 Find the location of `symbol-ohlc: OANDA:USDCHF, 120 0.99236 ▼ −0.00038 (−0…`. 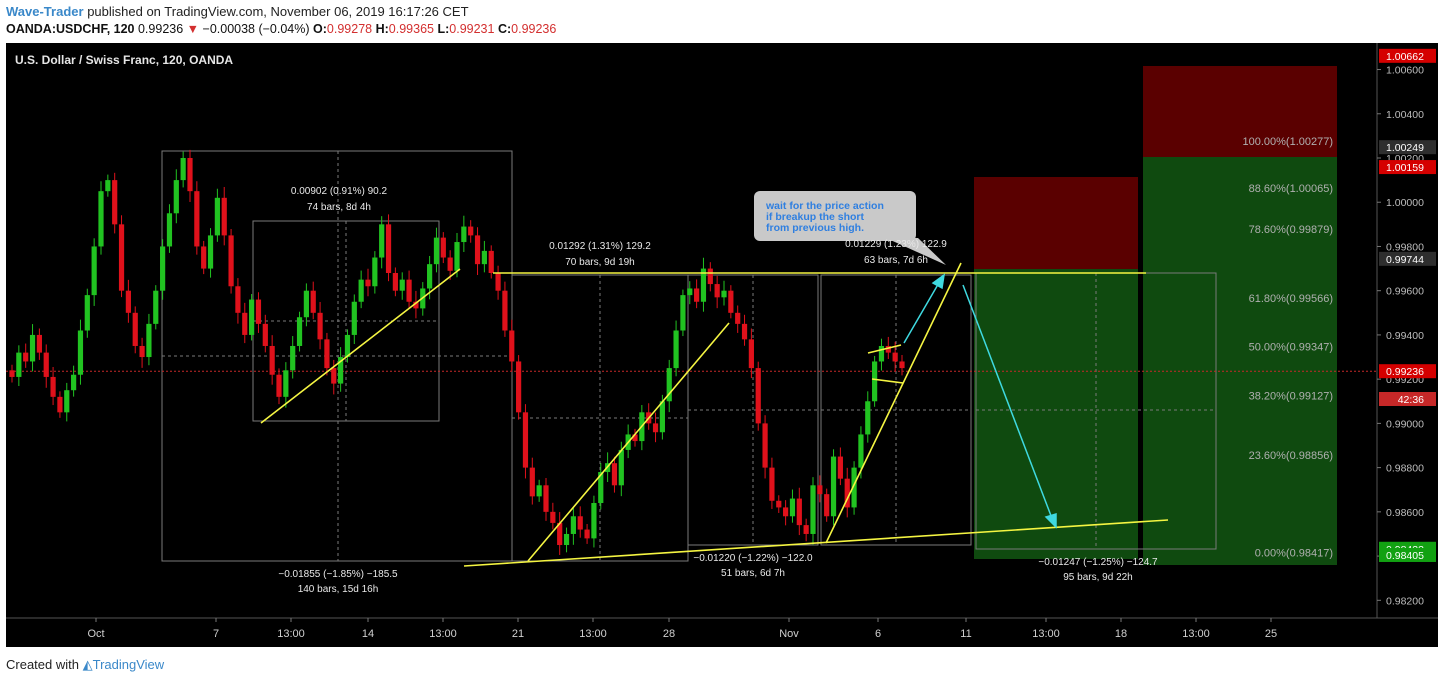

symbol-ohlc: OANDA:USDCHF, 120 0.99236 ▼ −0.00038 (−0… is located at coordinates (281, 29).